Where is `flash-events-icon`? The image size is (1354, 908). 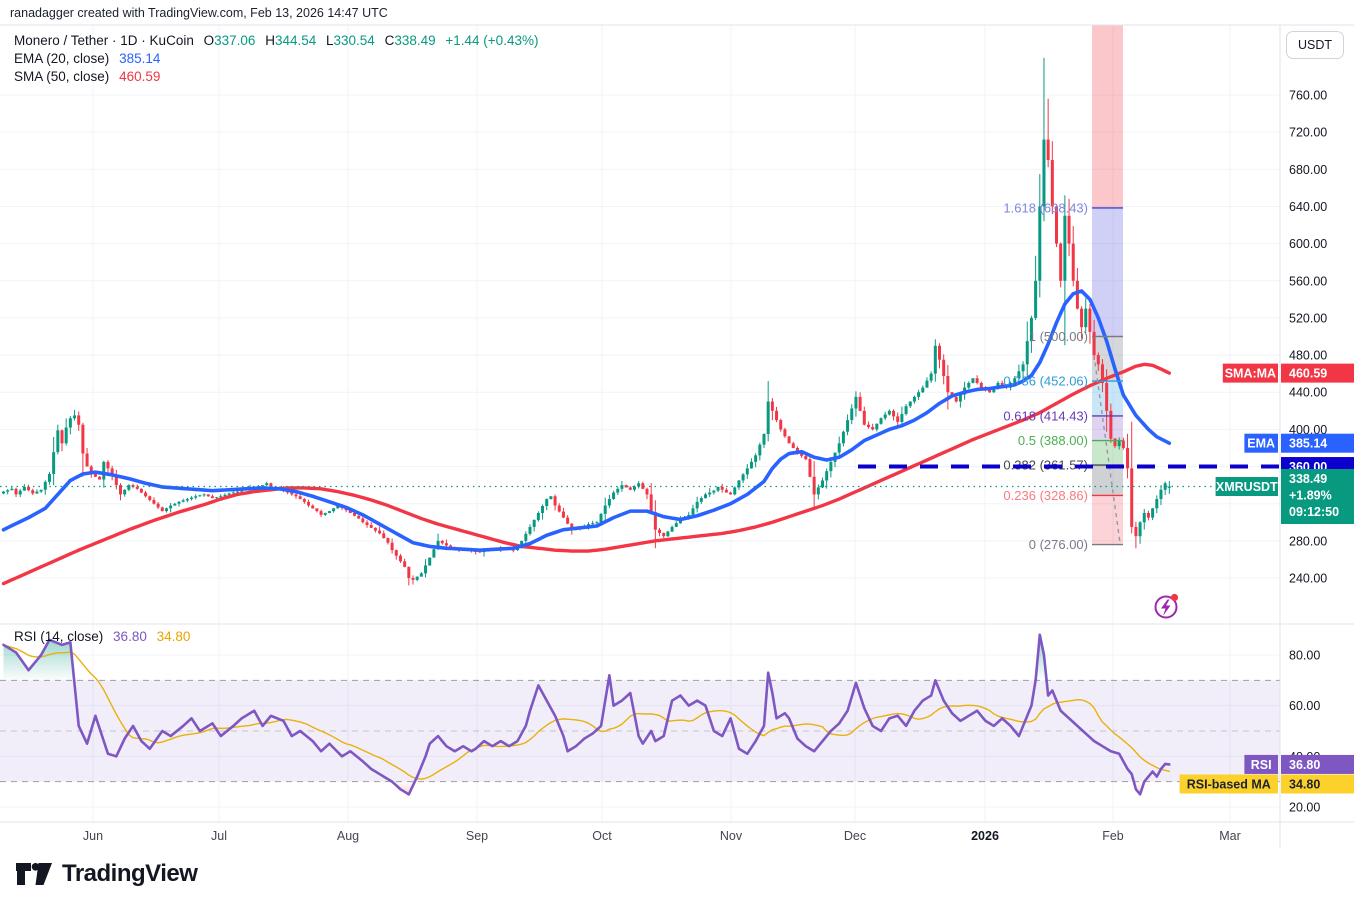 flash-events-icon is located at coordinates (1166, 606).